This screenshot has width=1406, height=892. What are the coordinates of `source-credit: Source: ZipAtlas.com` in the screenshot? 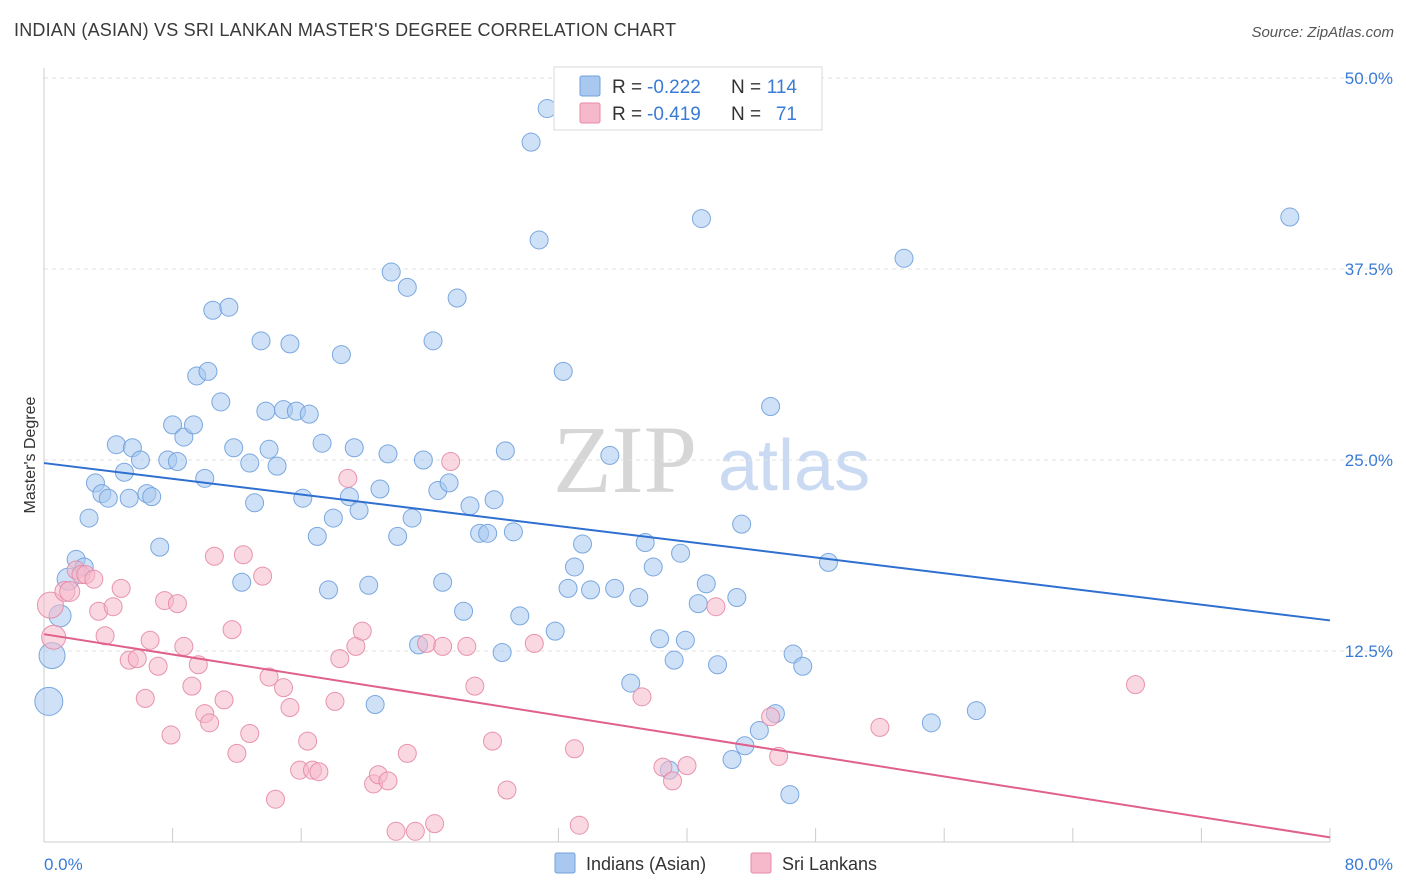 It's located at (1322, 32).